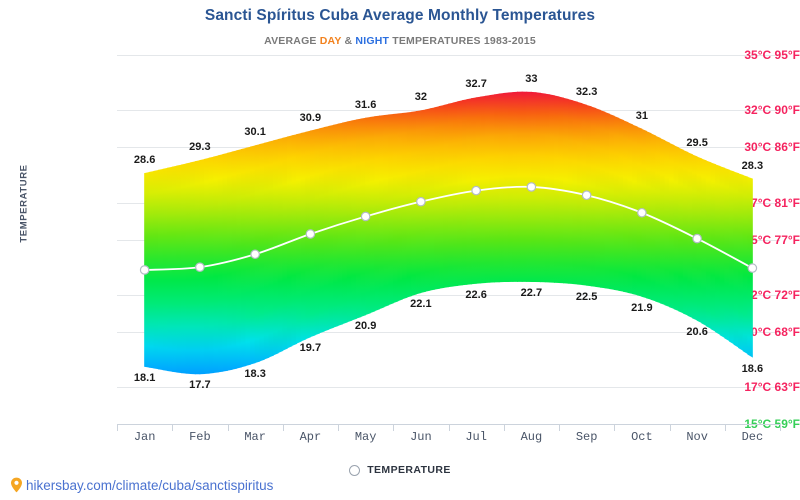 The height and width of the screenshot is (500, 800). What do you see at coordinates (355, 470) in the screenshot?
I see `circle-marker-icon` at bounding box center [355, 470].